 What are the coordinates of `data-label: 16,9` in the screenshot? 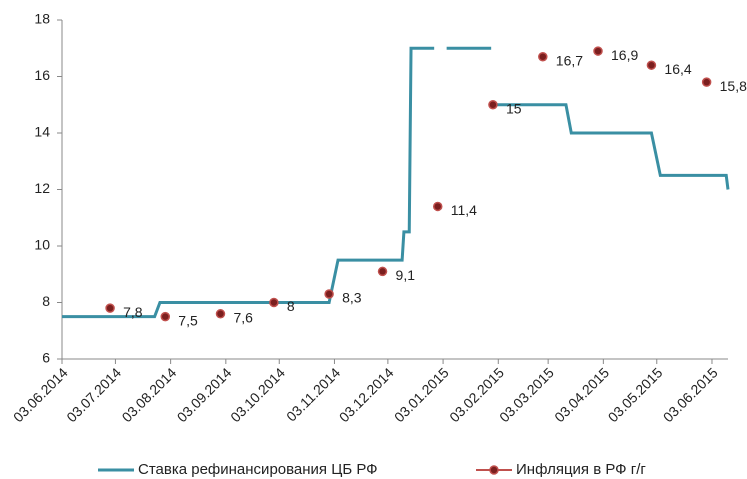 It's located at (624, 55).